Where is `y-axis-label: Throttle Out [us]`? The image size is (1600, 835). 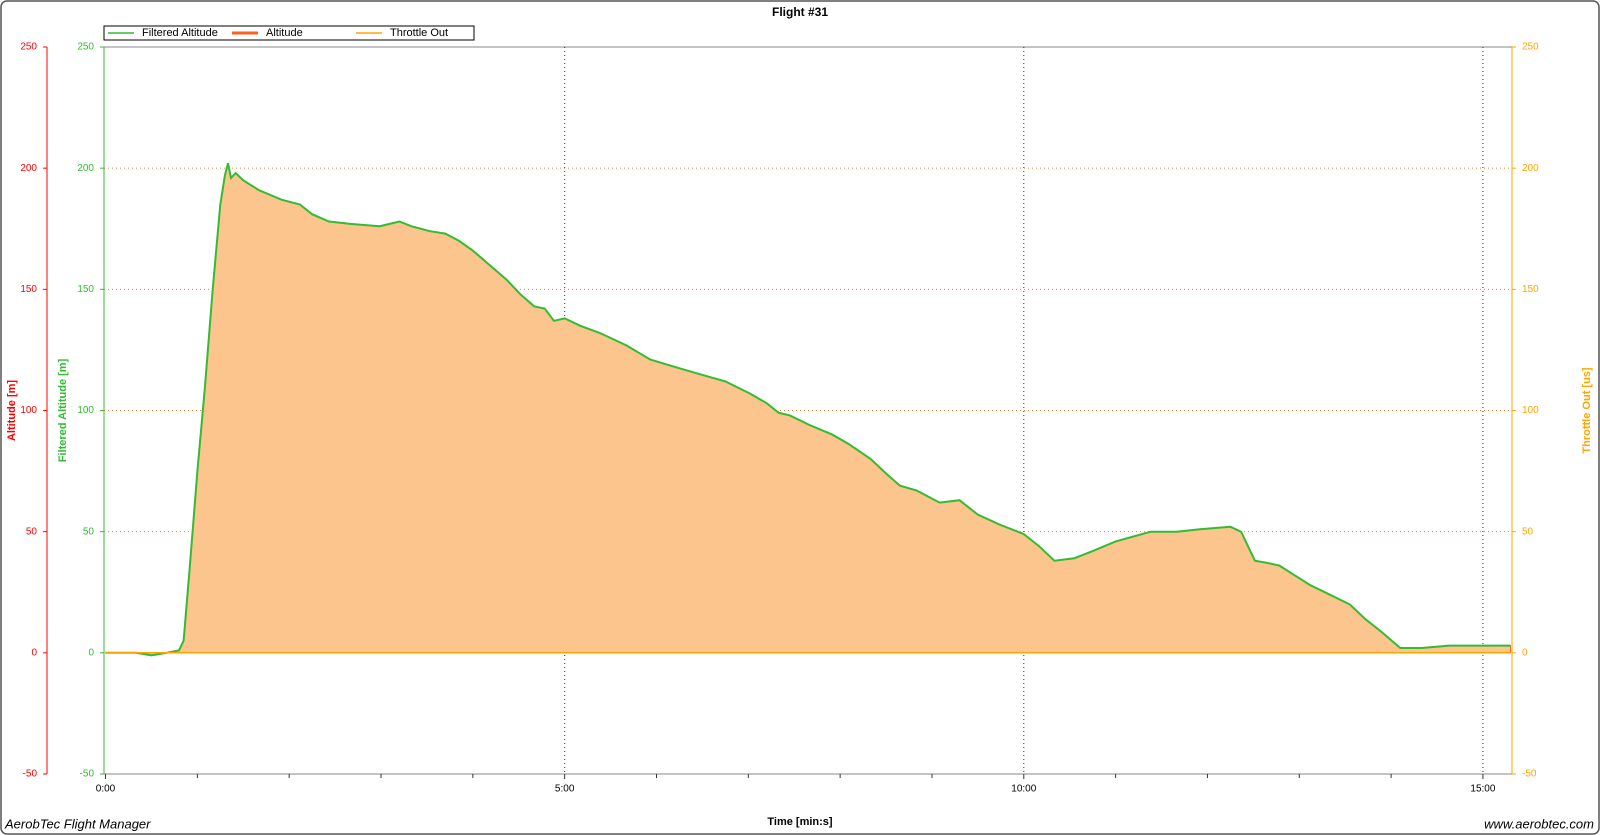
y-axis-label: Throttle Out [us] is located at coordinates (1587, 410).